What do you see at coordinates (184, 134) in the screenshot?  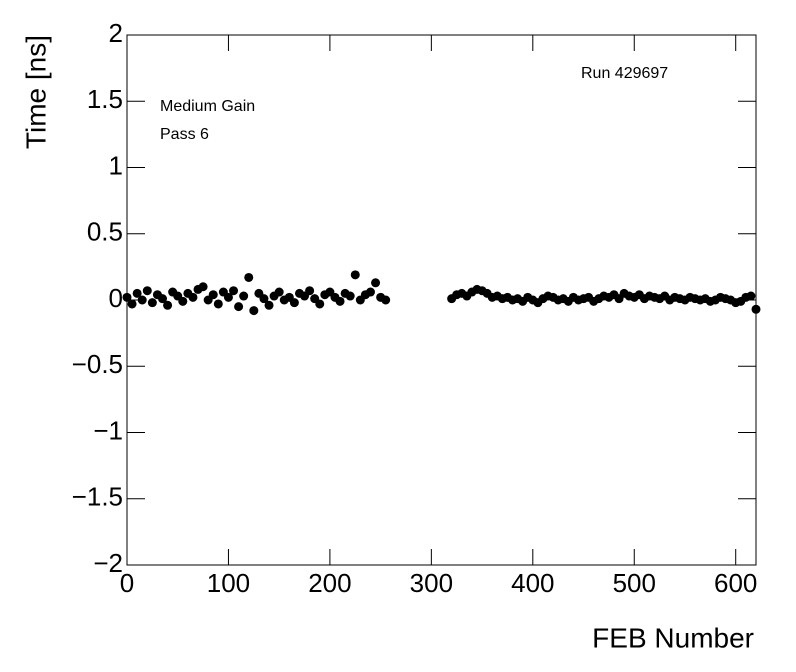 I see `pass-label: Pass 6` at bounding box center [184, 134].